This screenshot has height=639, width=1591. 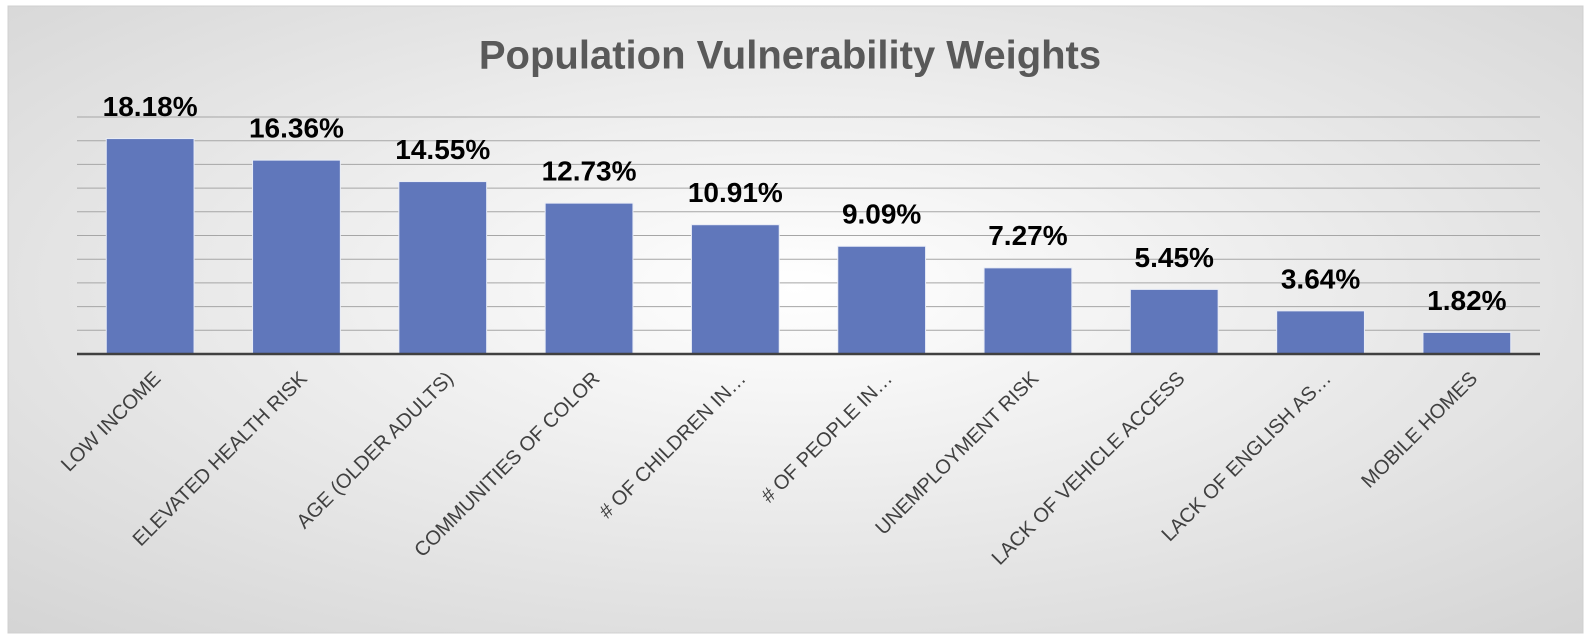 What do you see at coordinates (1027, 235) in the screenshot?
I see `data-label: 7.27%` at bounding box center [1027, 235].